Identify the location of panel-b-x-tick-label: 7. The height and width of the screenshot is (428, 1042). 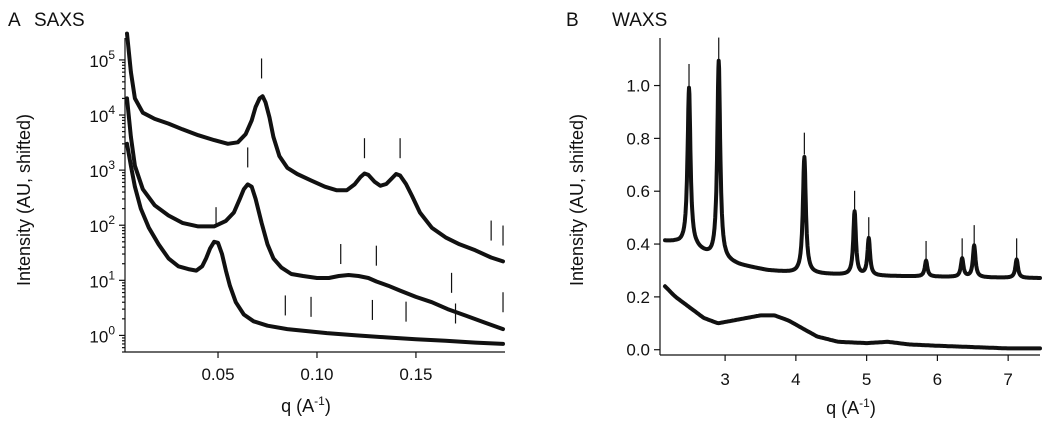
(1007, 379).